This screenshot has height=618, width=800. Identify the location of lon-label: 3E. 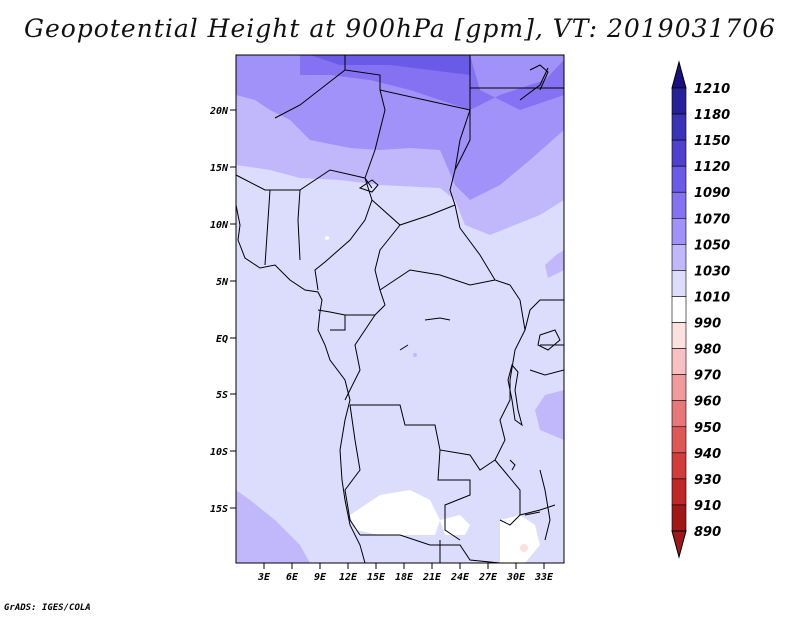
(264, 577).